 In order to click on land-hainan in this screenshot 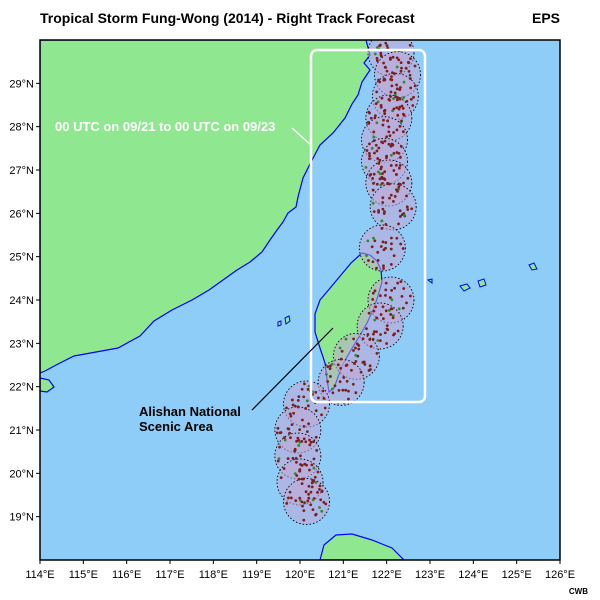, I will do `click(47, 385)`.